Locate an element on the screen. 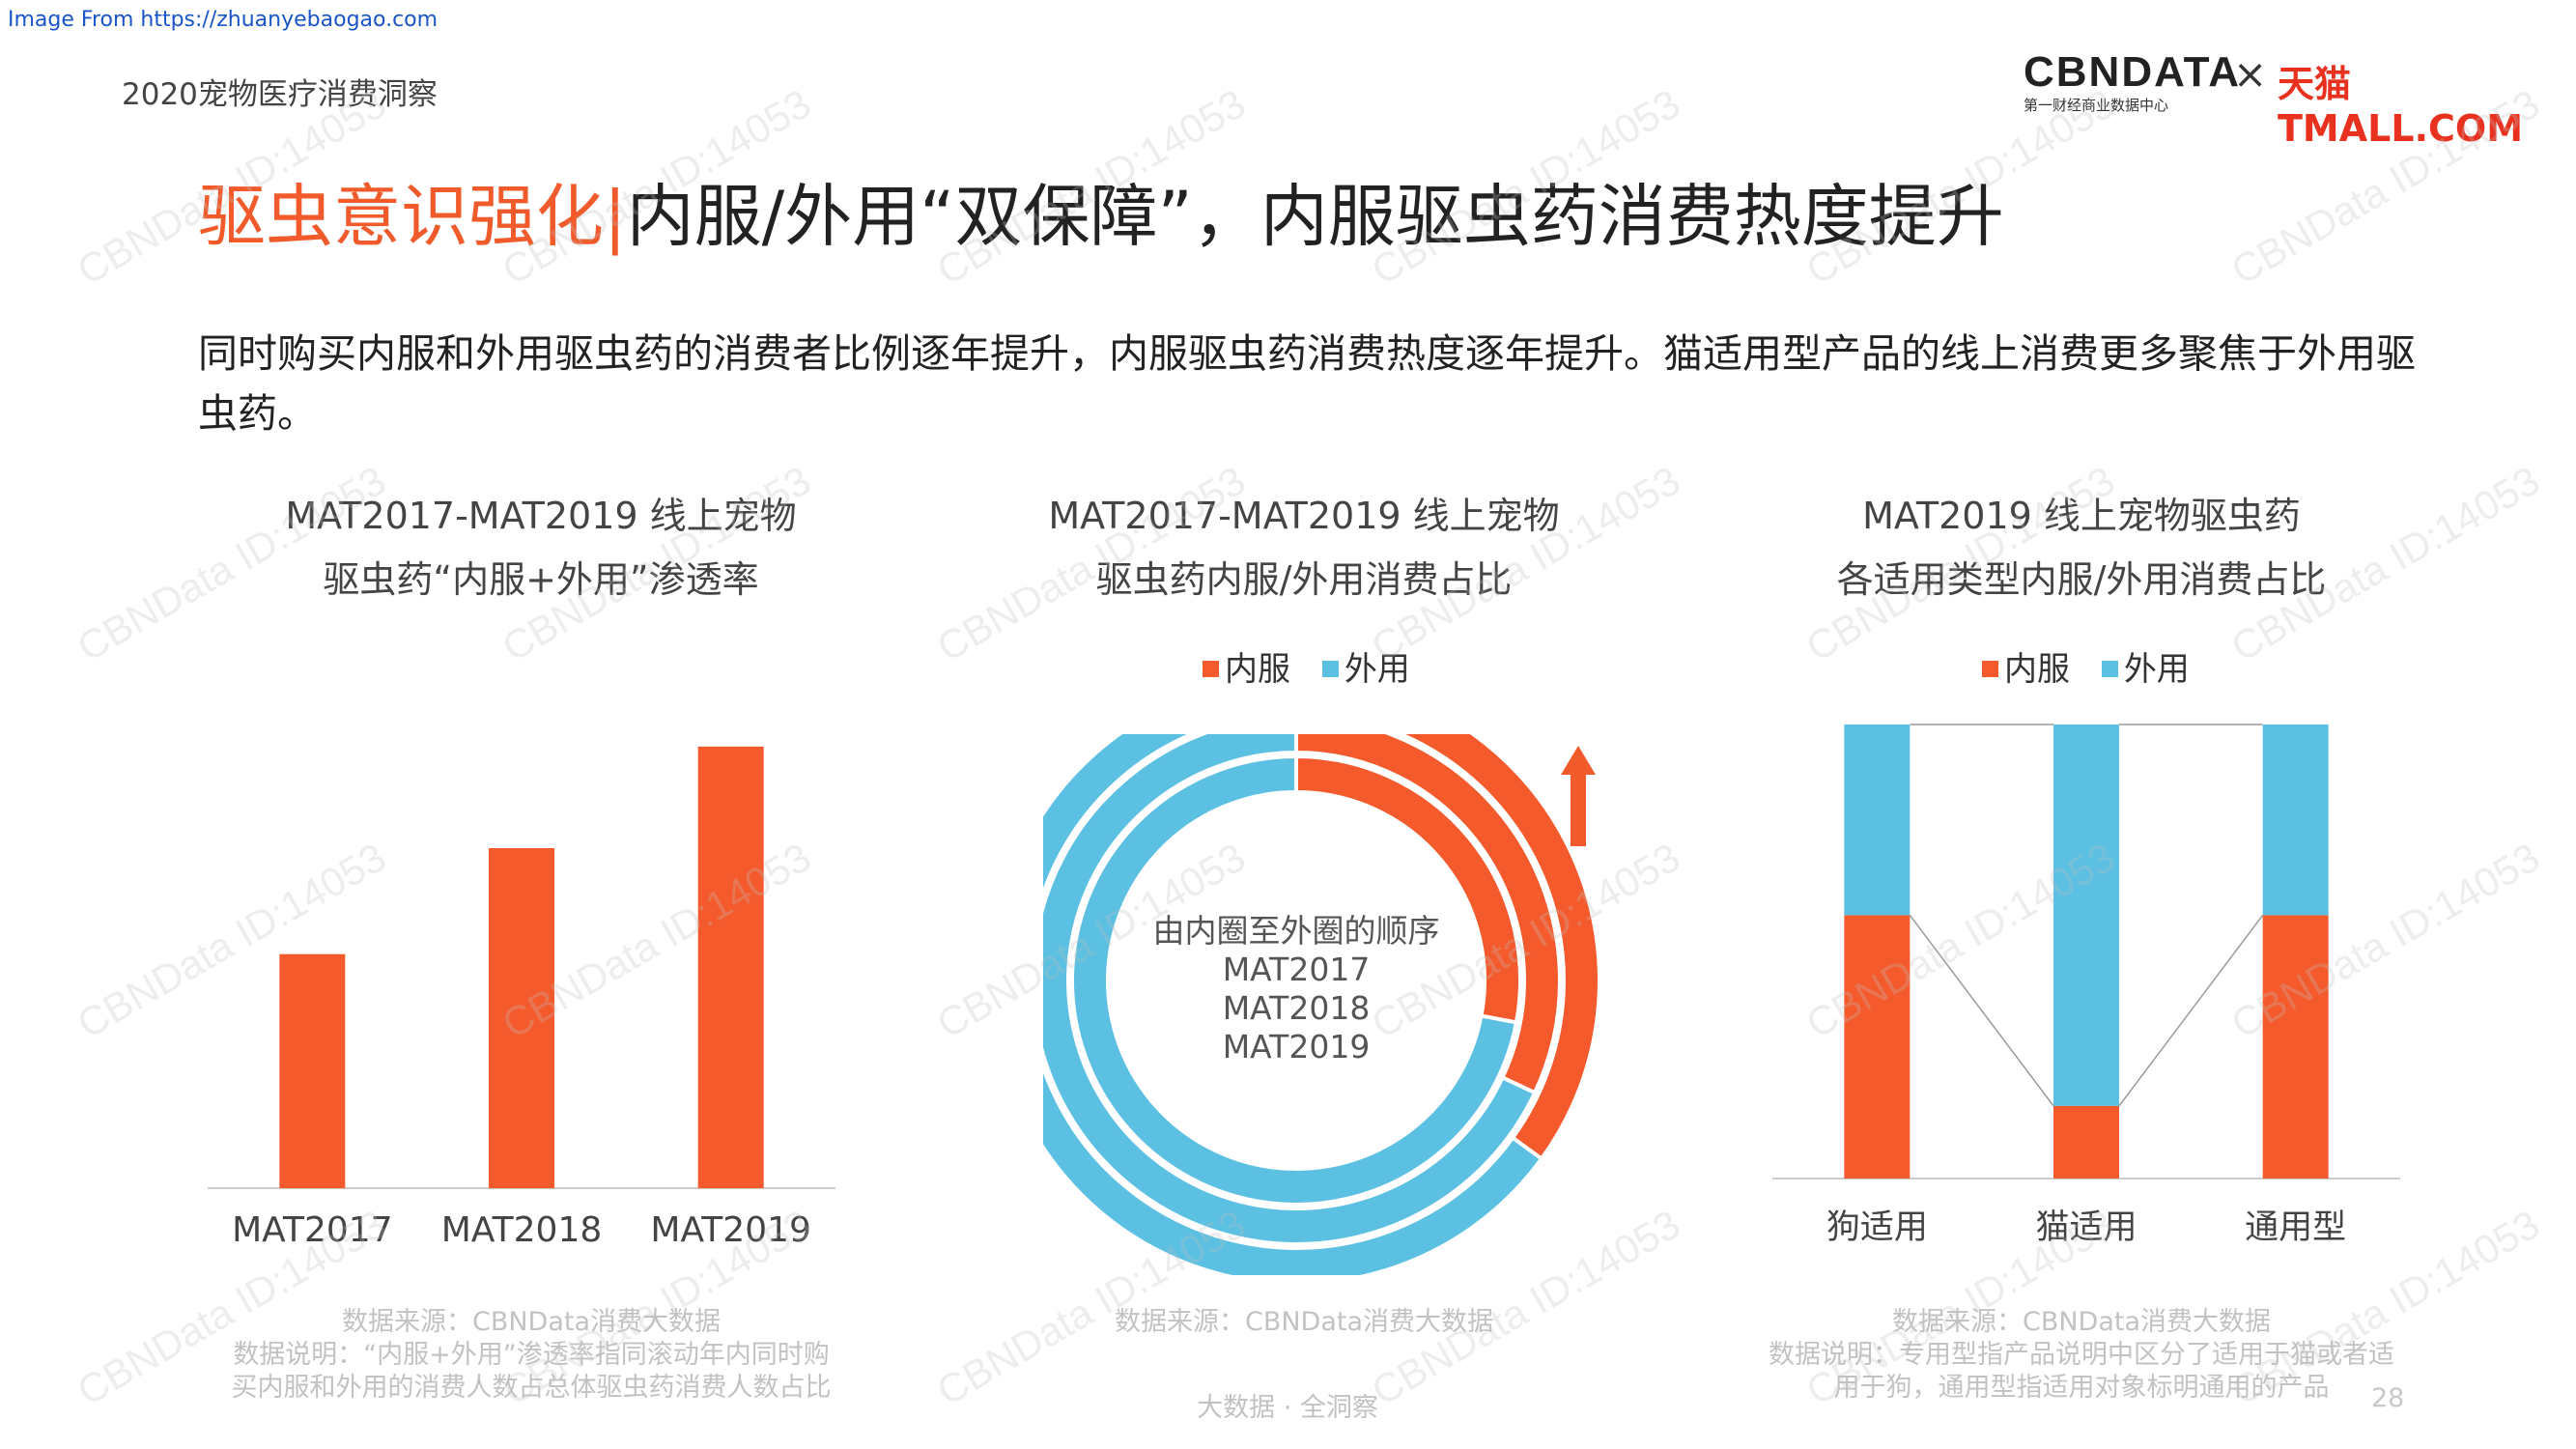 This screenshot has width=2576, height=1449. chart3-note-line: 用于狗，通用型指适用对象标明通用的产品 is located at coordinates (2081, 1388).